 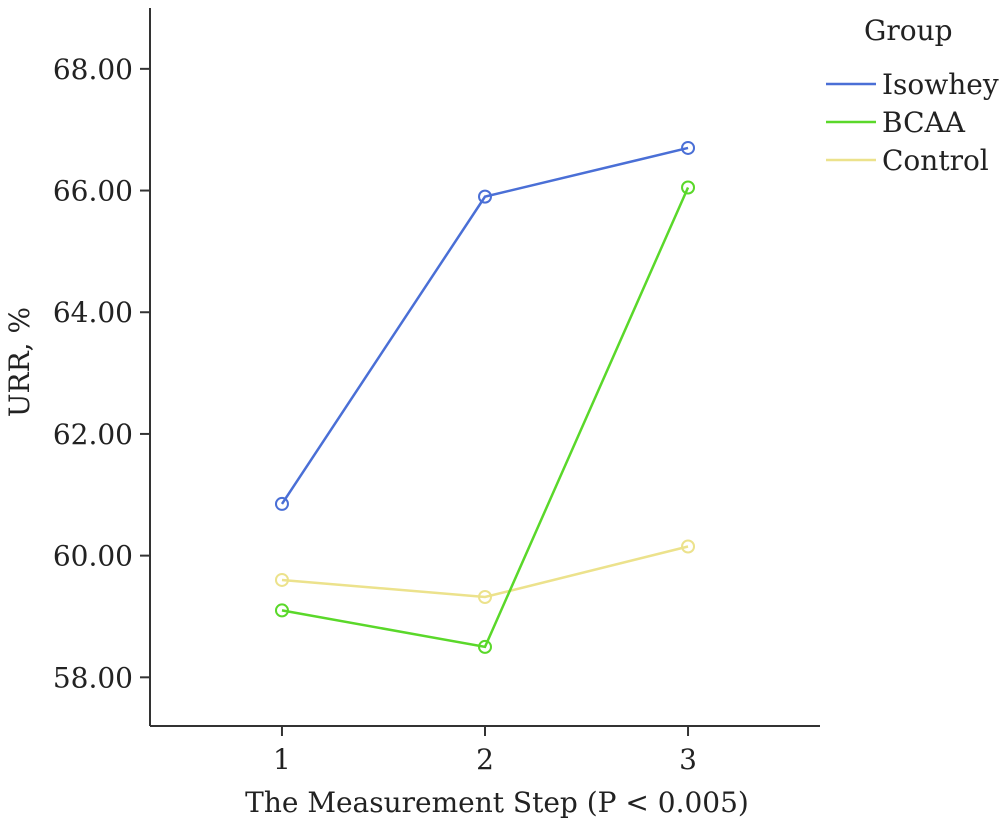 What do you see at coordinates (93, 191) in the screenshot?
I see `y-tick-label: 66.00` at bounding box center [93, 191].